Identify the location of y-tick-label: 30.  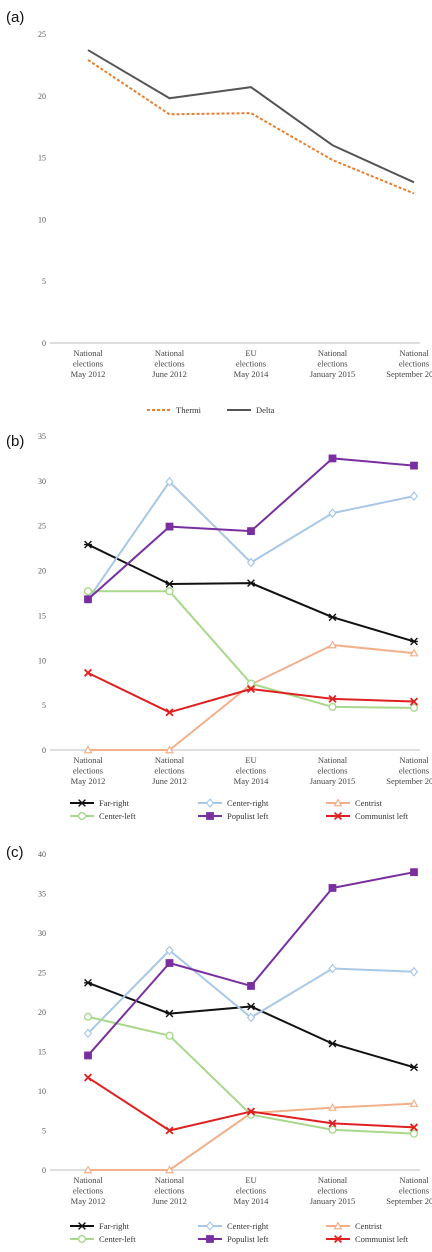
(42, 933).